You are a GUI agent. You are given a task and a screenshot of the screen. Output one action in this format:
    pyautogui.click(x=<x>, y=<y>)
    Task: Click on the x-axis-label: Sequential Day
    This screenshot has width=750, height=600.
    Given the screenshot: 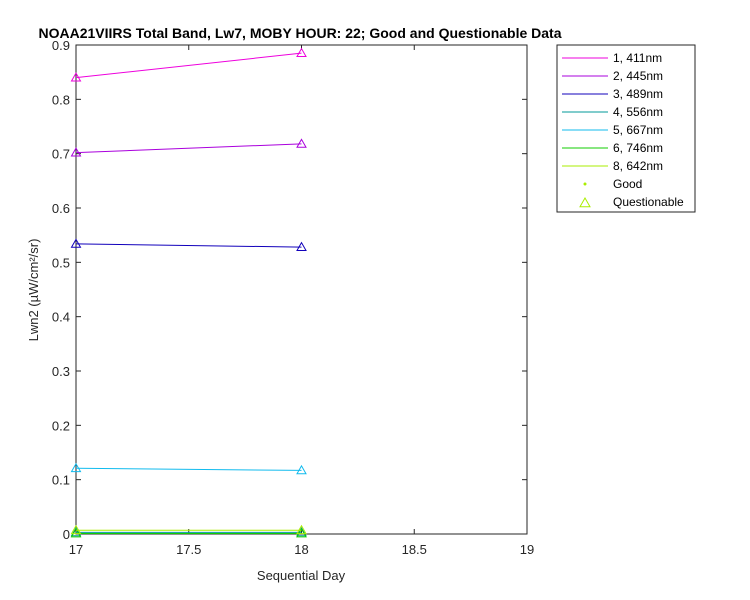 What is the action you would take?
    pyautogui.click(x=301, y=575)
    